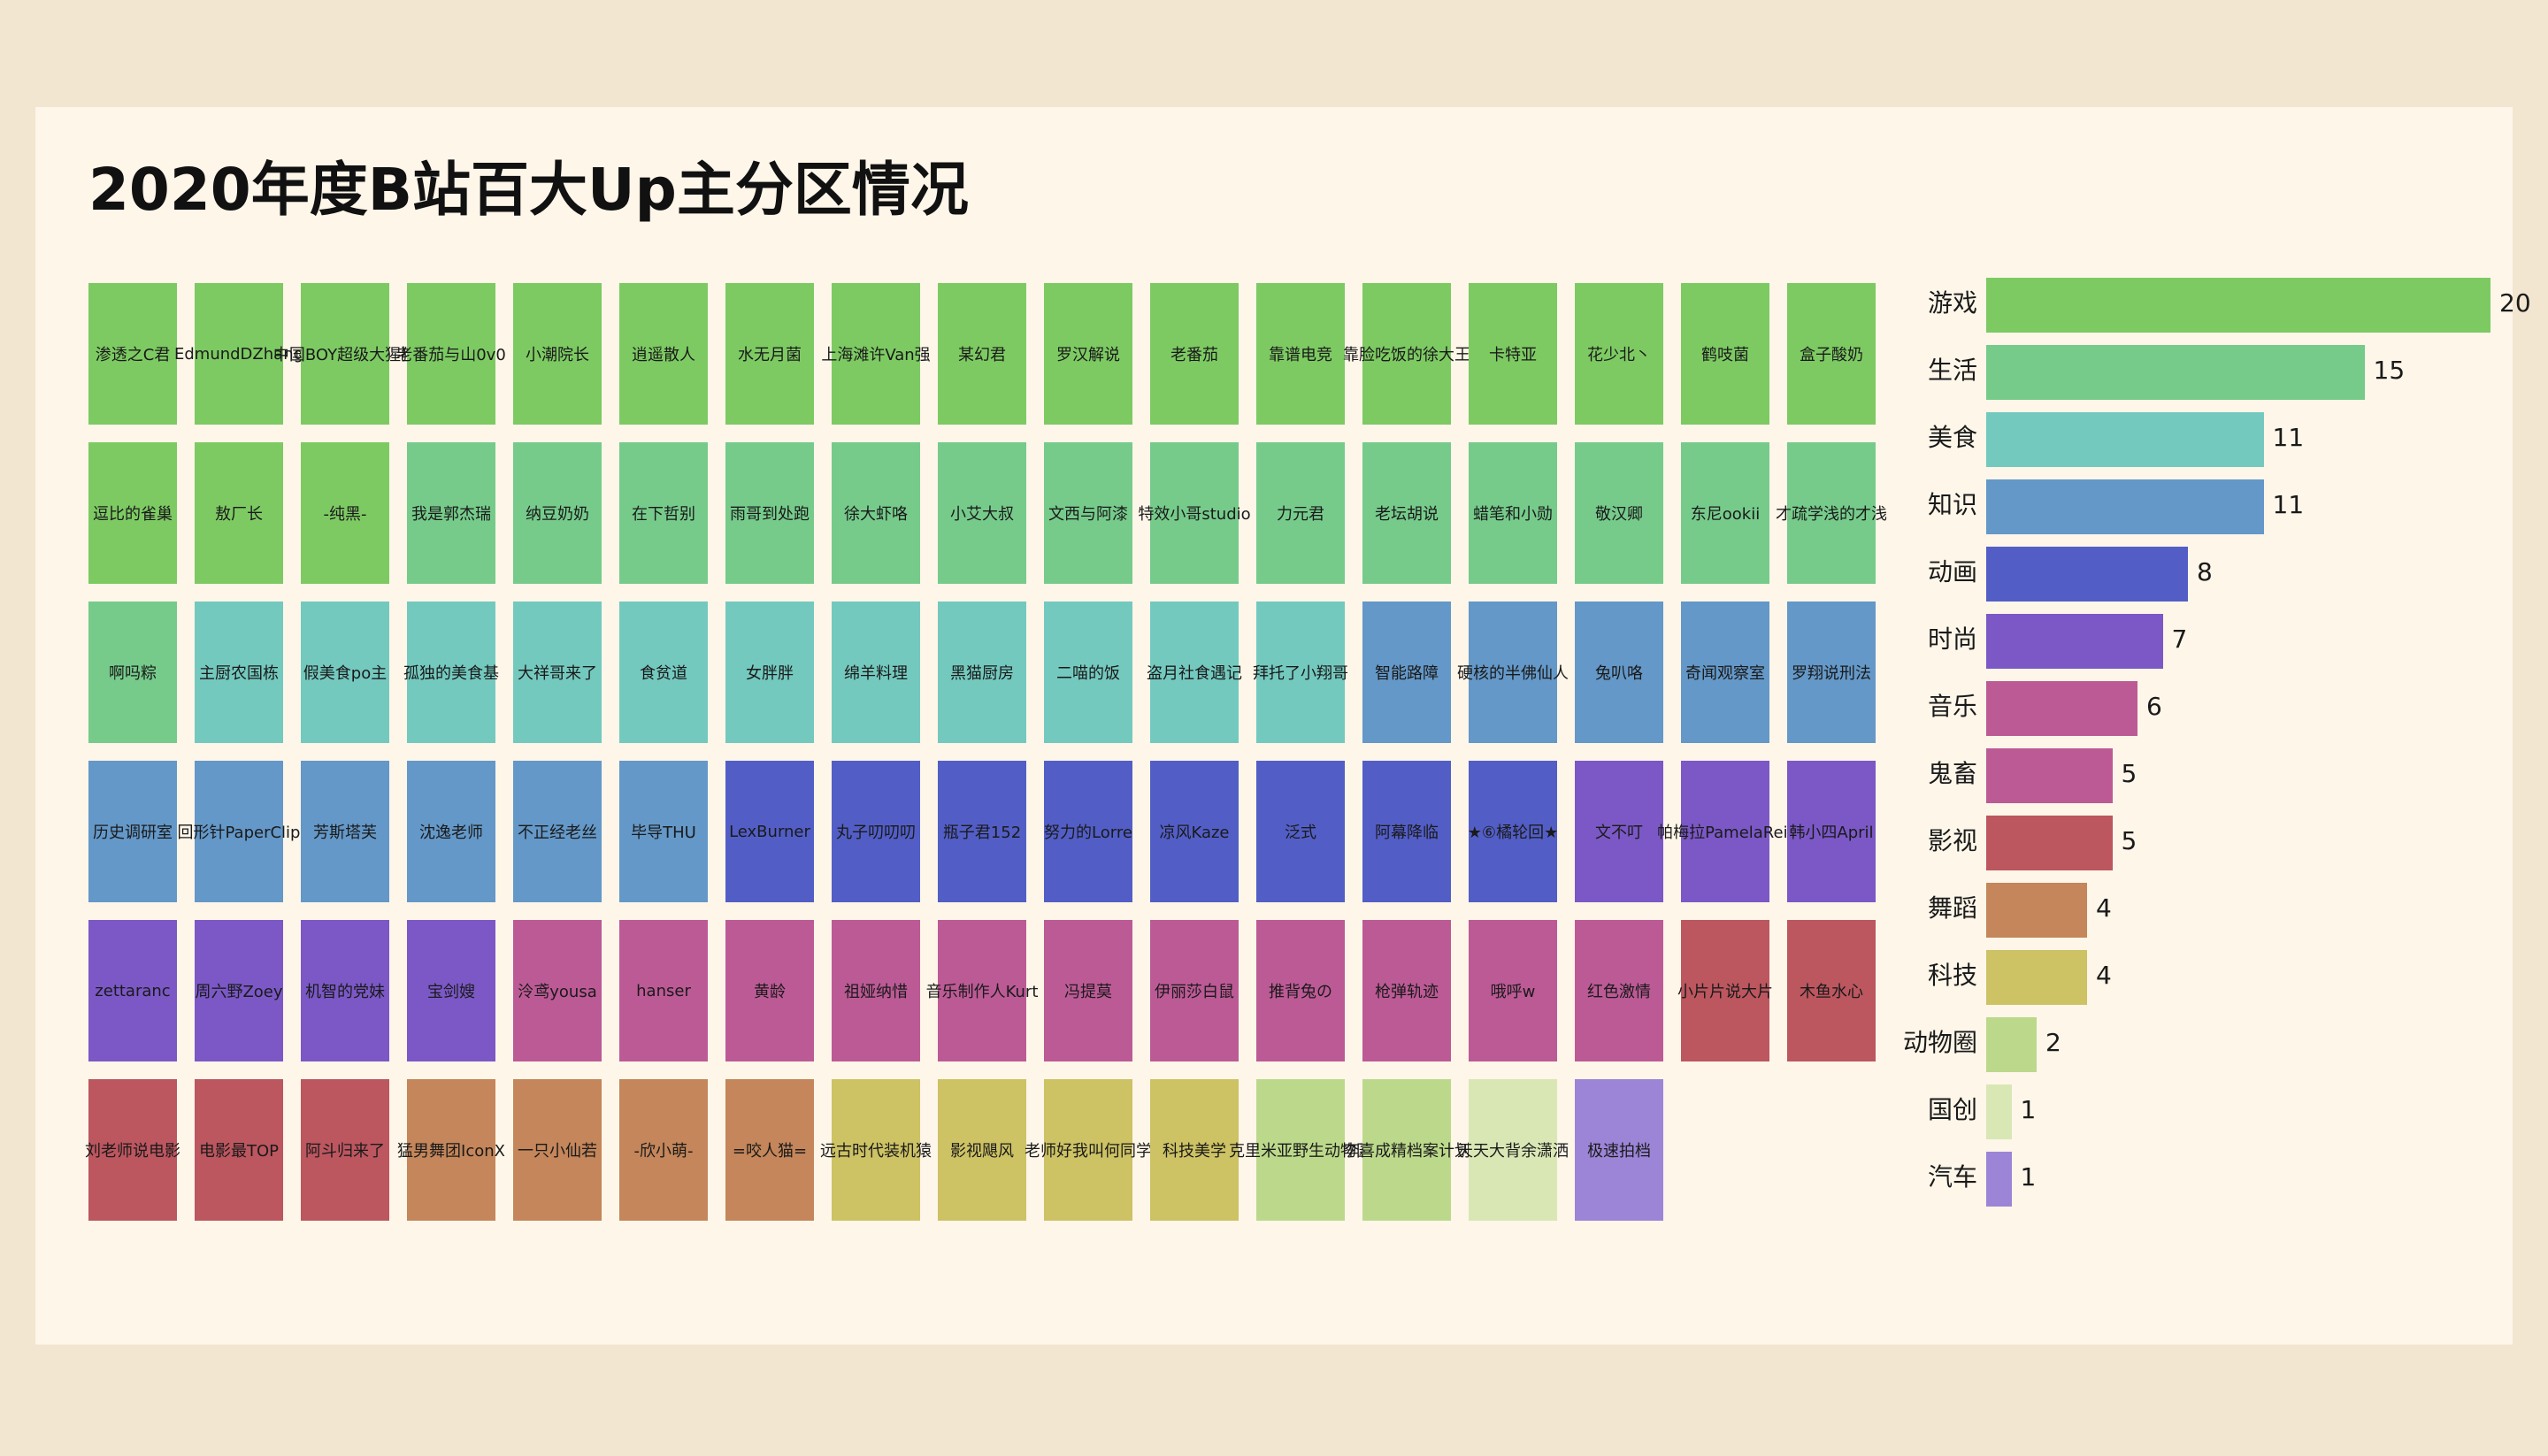 The height and width of the screenshot is (1456, 2548). What do you see at coordinates (663, 513) in the screenshot?
I see `up-tile: 在下哲别` at bounding box center [663, 513].